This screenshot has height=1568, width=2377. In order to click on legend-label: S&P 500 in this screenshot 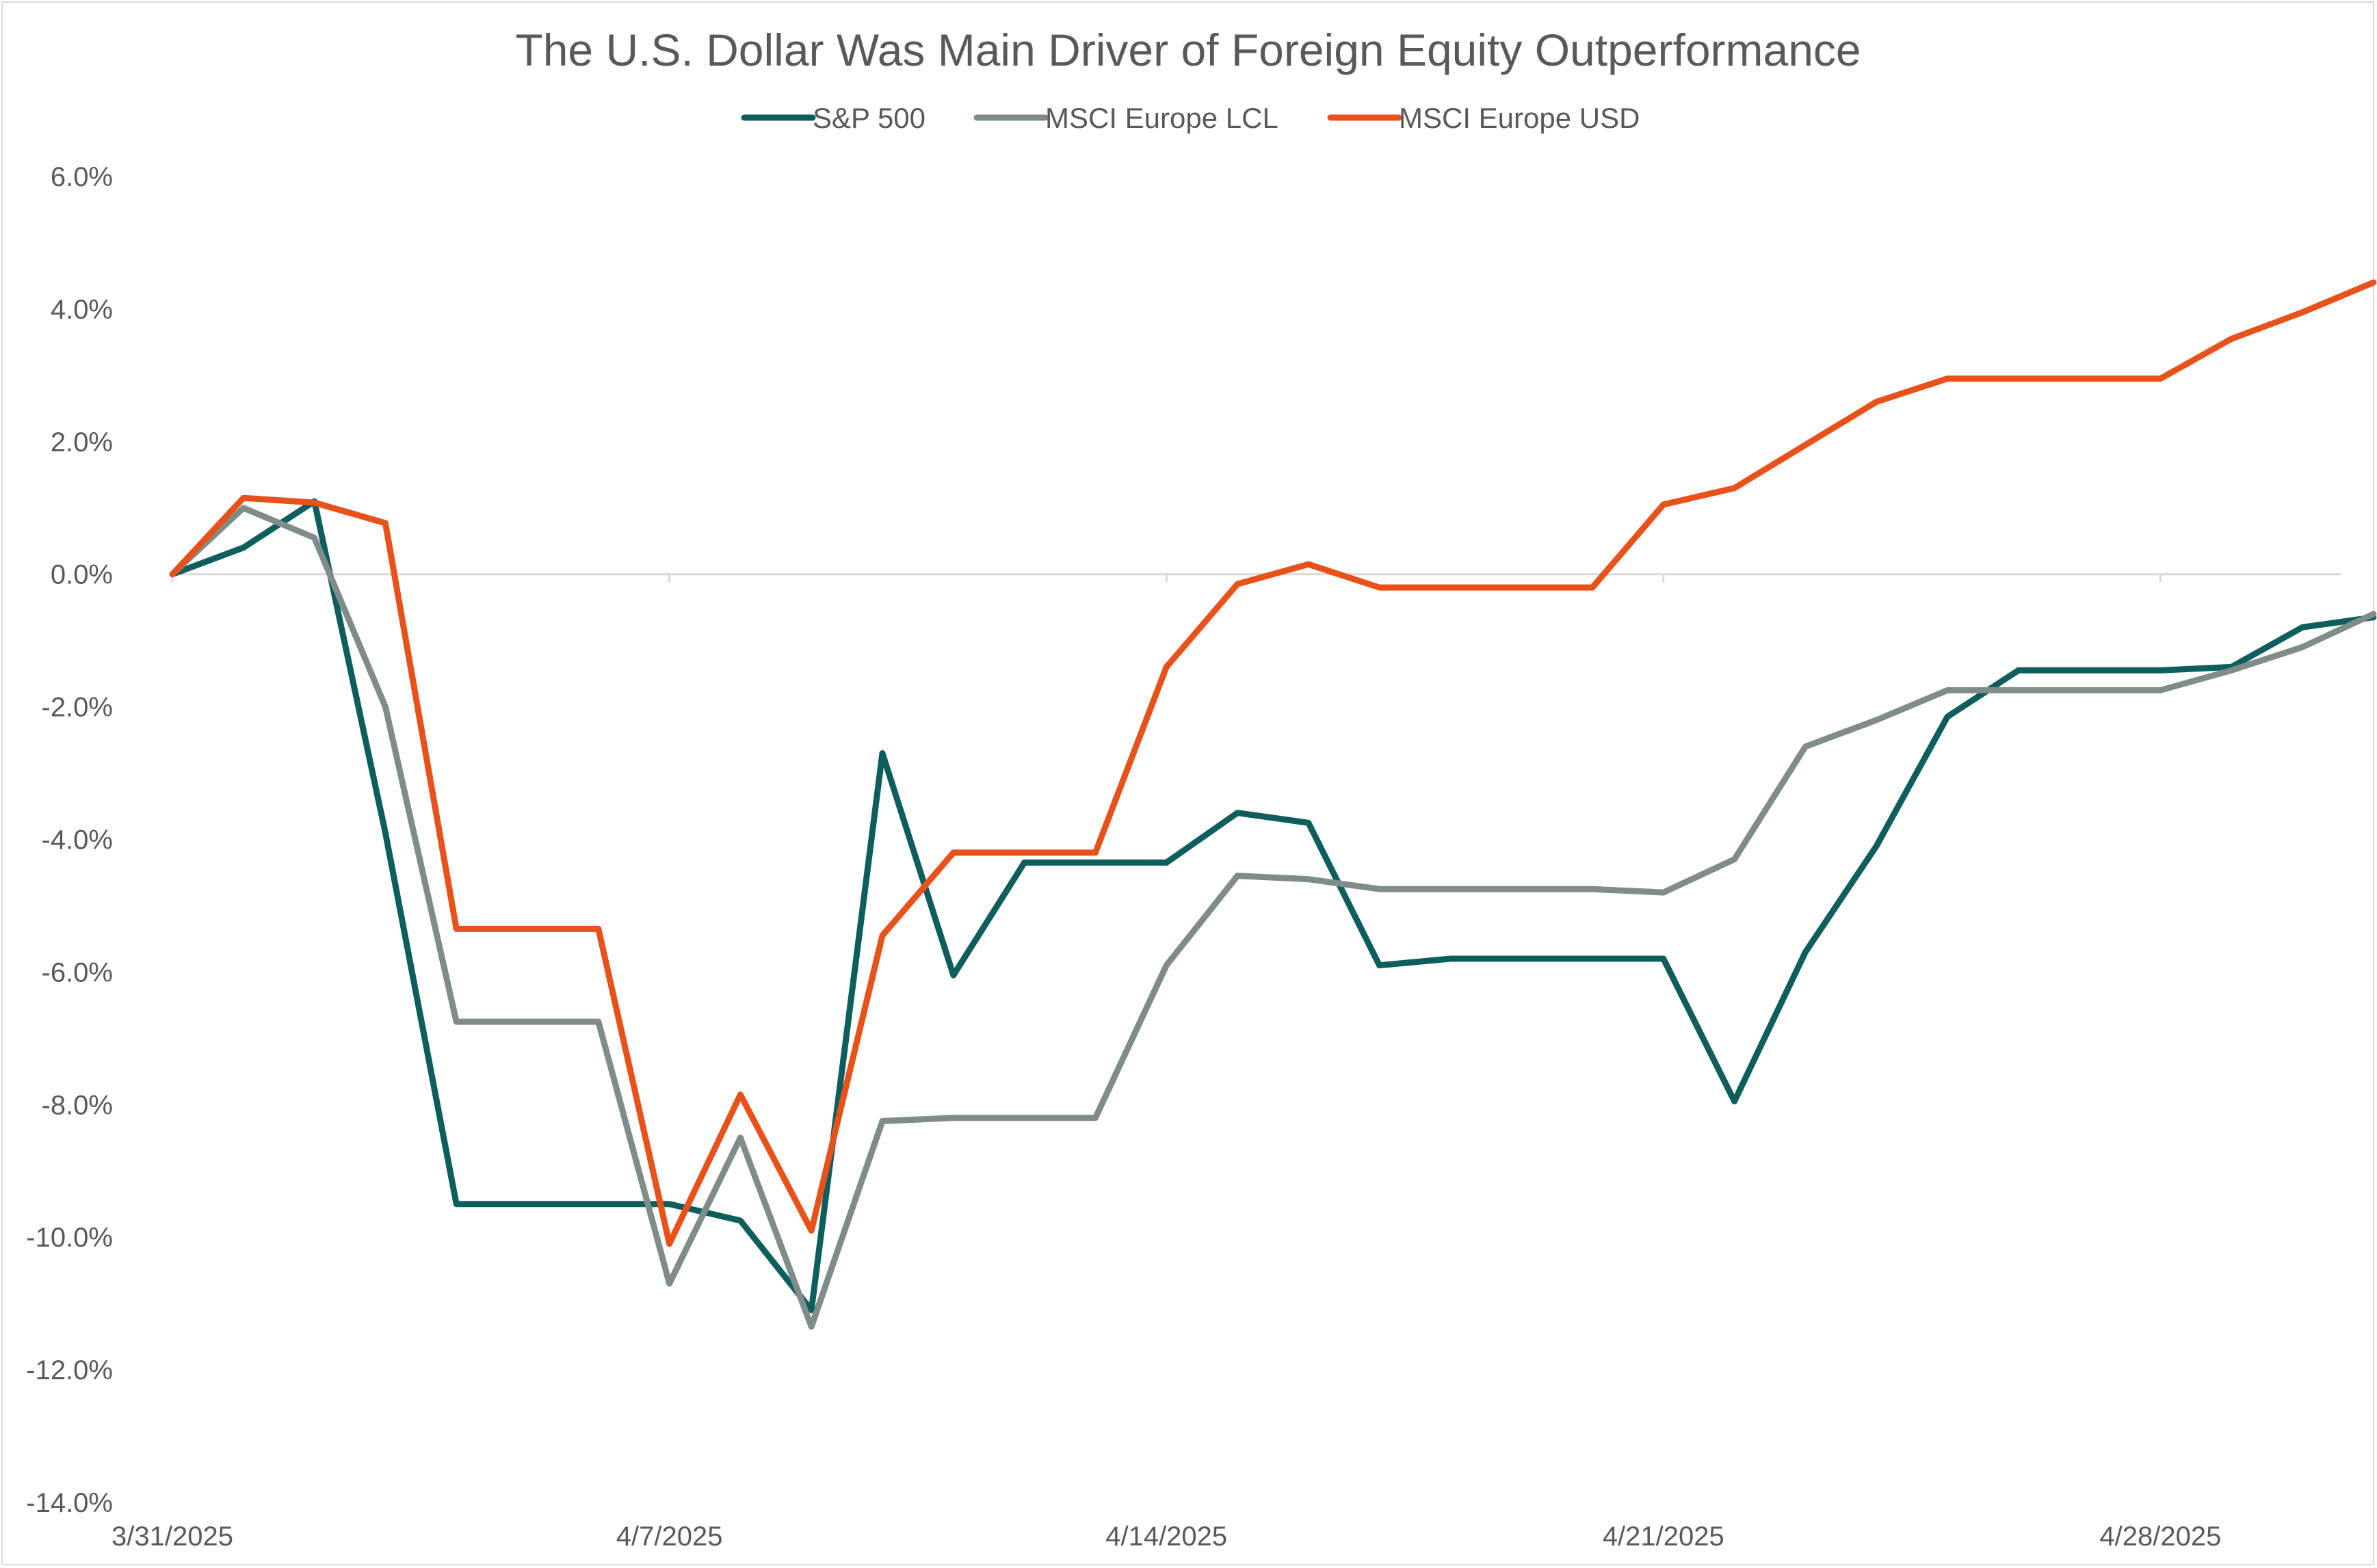, I will do `click(869, 118)`.